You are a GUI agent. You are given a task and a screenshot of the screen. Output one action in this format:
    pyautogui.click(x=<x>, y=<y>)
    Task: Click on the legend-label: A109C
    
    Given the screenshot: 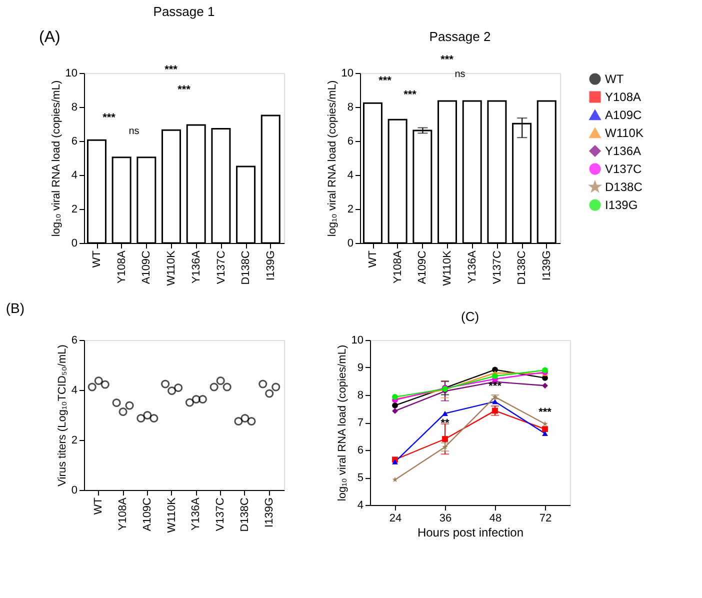 What is the action you would take?
    pyautogui.click(x=623, y=115)
    